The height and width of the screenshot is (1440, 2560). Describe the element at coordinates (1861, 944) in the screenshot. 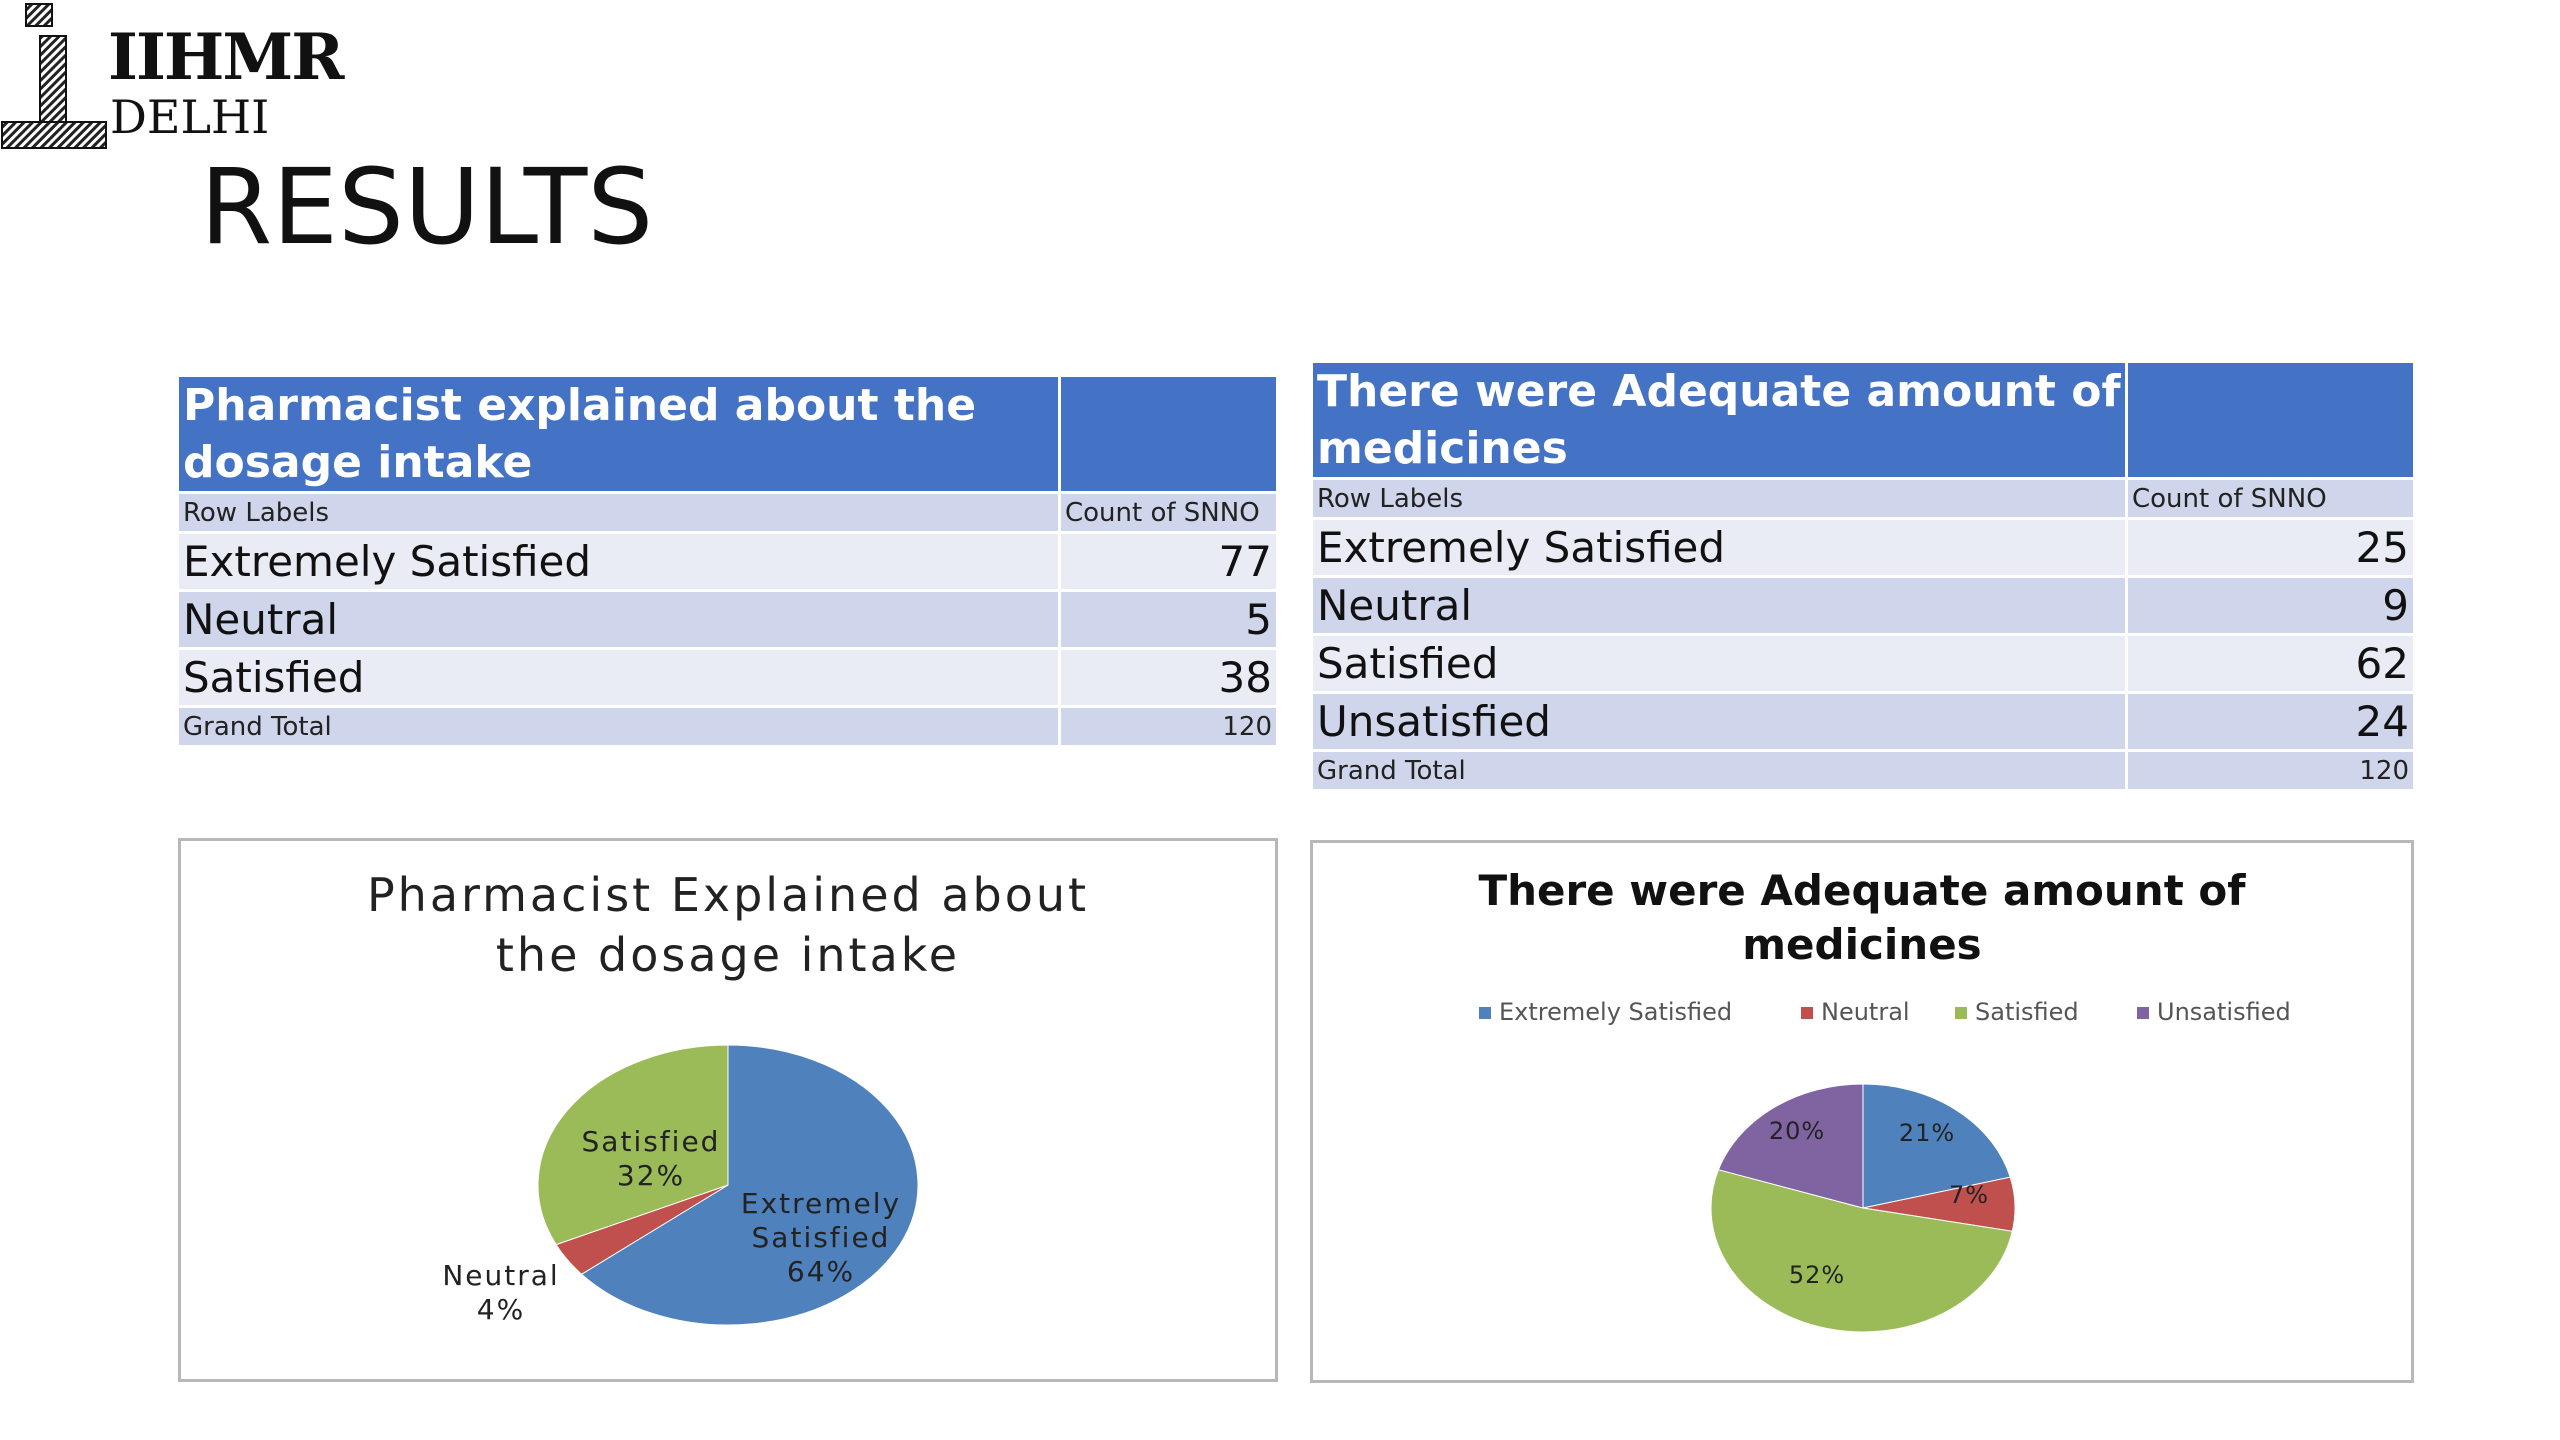

I see `chart-title-line2: medicines` at that location.